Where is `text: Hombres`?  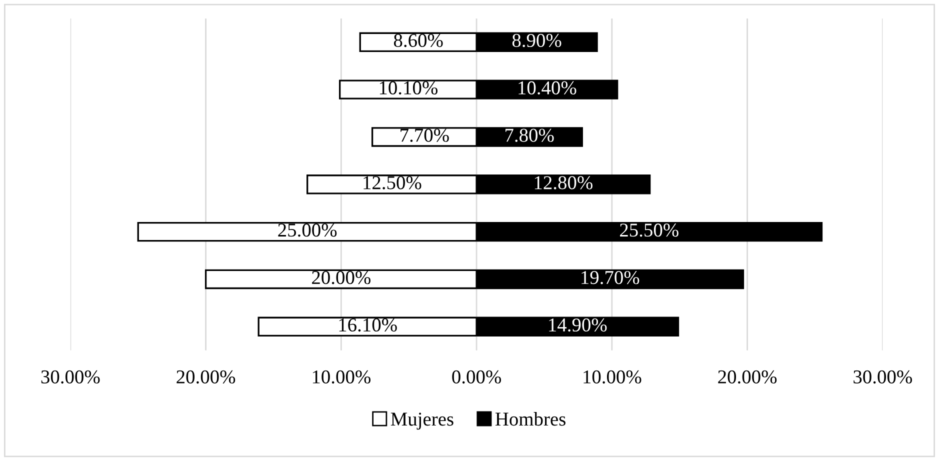
text: Hombres is located at coordinates (530, 419).